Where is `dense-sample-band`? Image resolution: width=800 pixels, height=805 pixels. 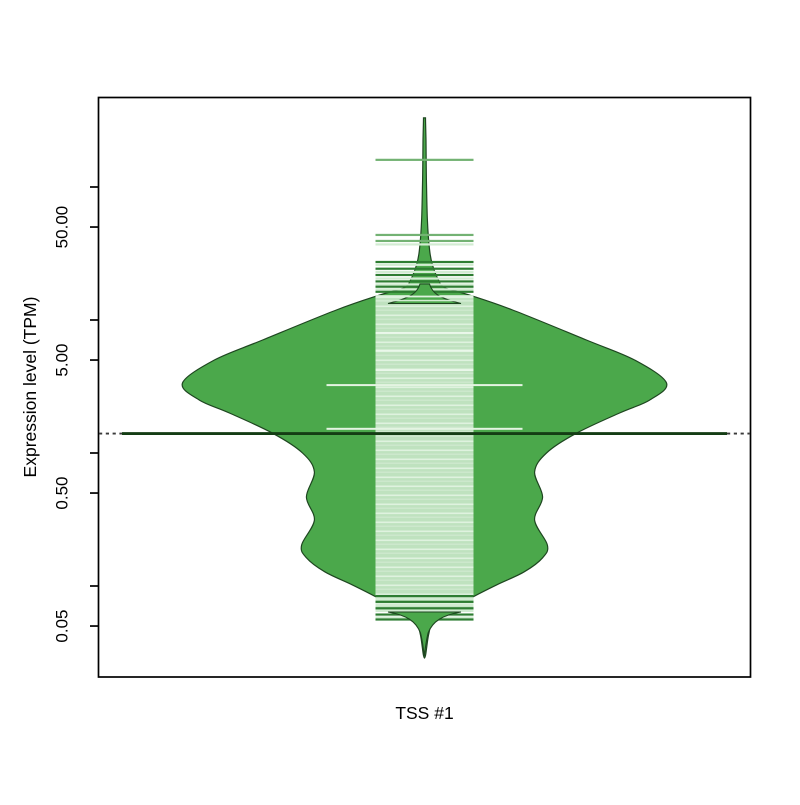 dense-sample-band is located at coordinates (424, 453).